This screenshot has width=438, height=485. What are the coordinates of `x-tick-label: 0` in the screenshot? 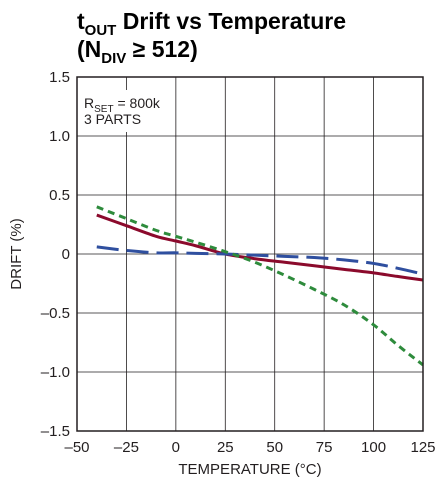 It's located at (176, 447).